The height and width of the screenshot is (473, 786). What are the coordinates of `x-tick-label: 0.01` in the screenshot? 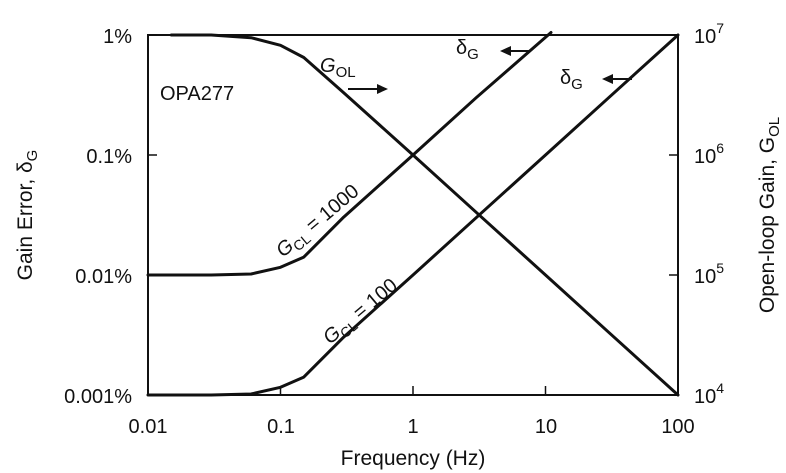 It's located at (148, 427).